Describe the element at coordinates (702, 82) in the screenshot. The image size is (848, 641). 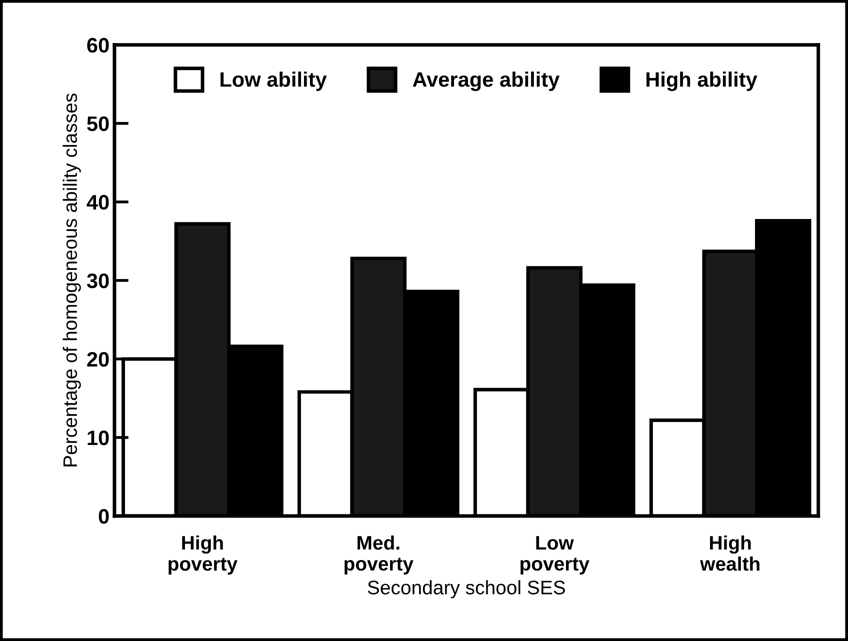
I see `legend-label: High ability` at that location.